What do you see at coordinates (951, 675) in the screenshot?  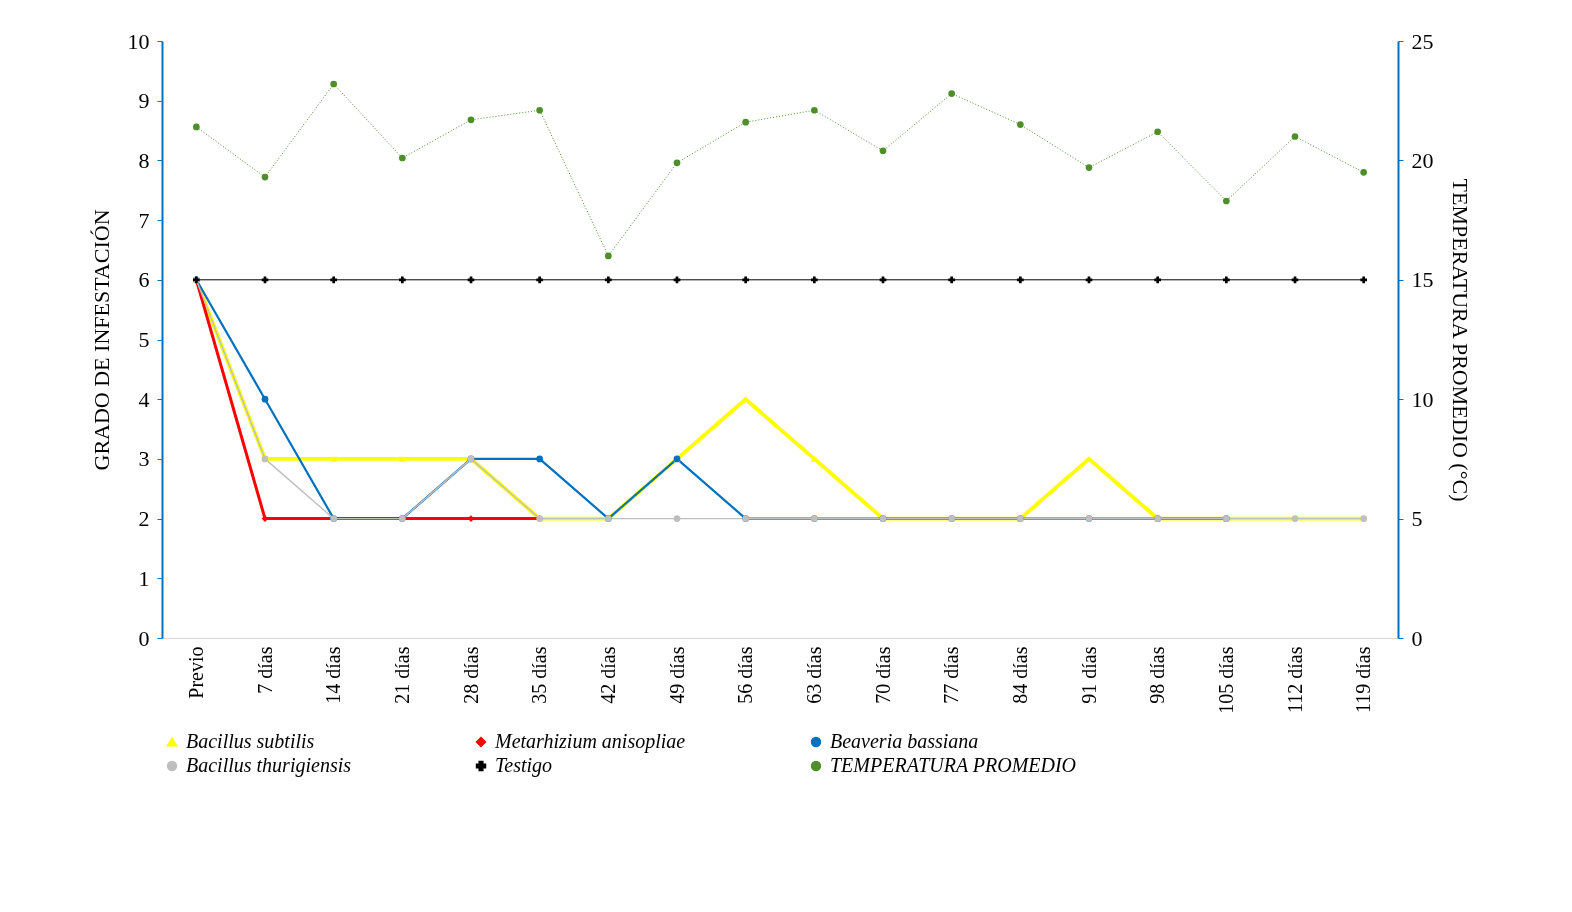 I see `x-tick-label: 77 días` at bounding box center [951, 675].